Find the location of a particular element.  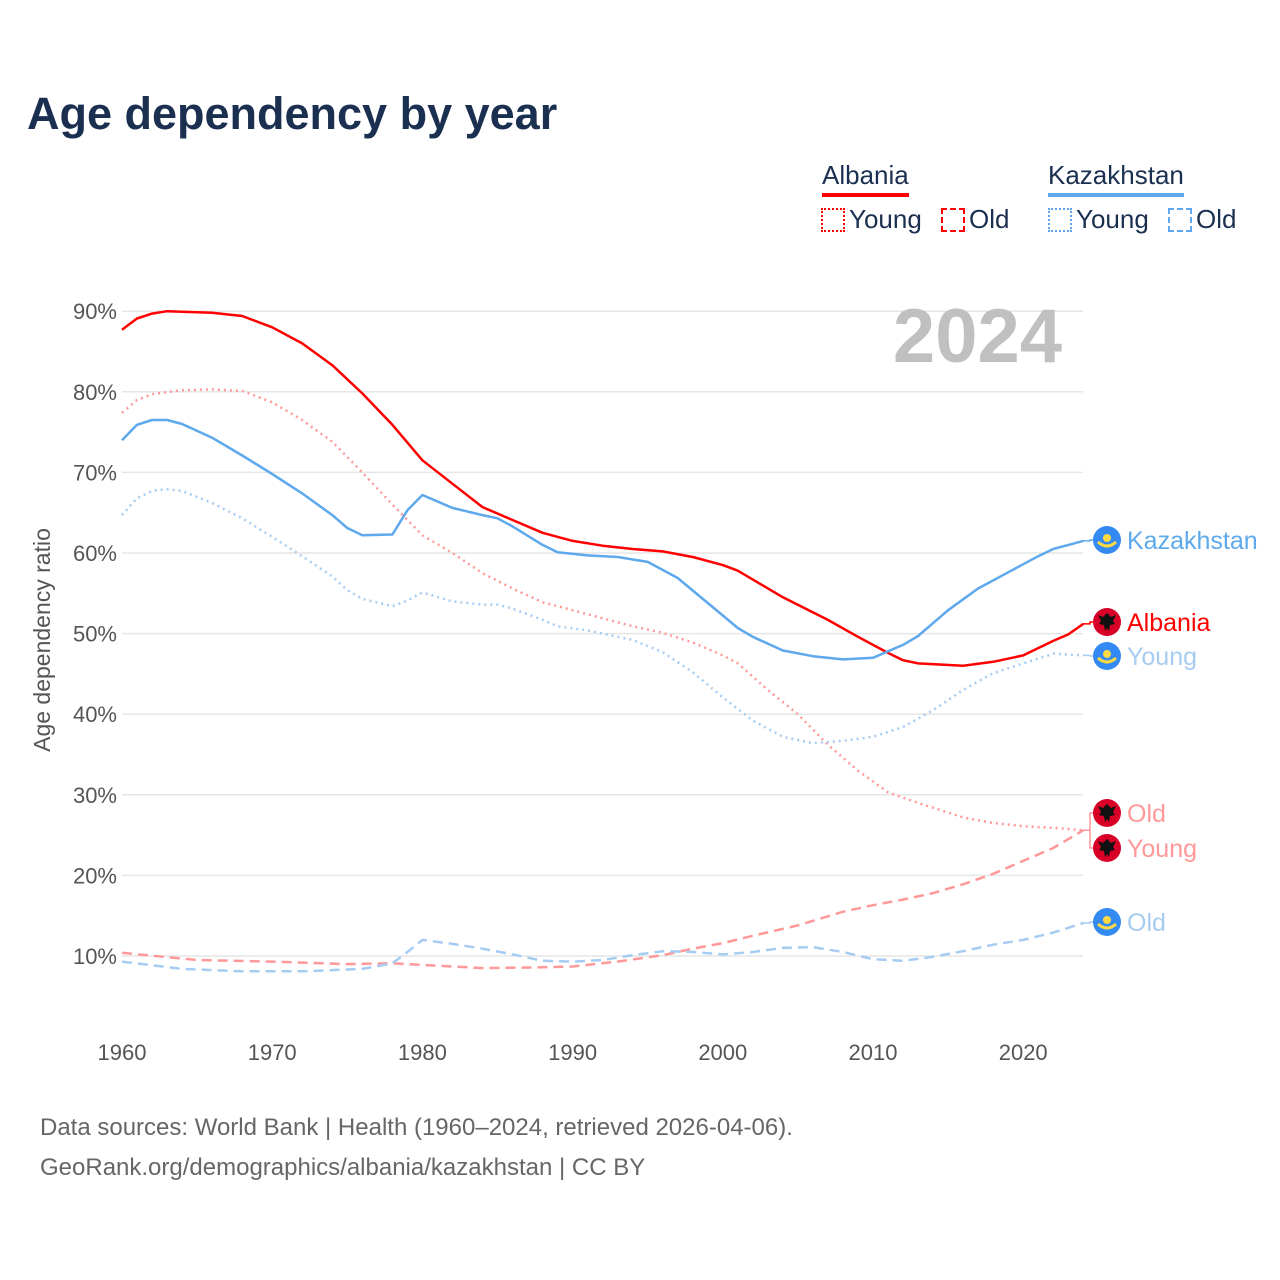

legend-albania: Albania is located at coordinates (865, 178).